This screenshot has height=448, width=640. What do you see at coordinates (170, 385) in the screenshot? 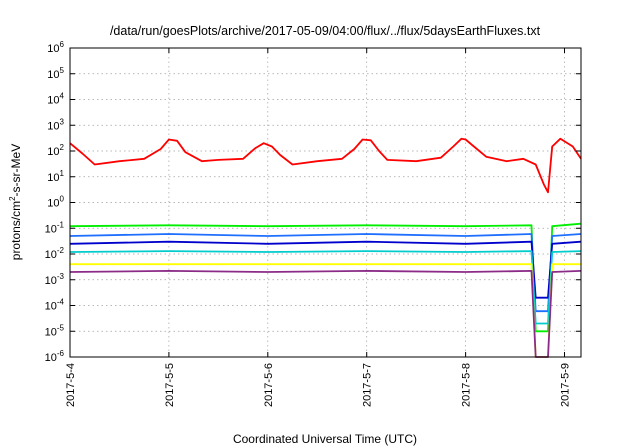
I see `x-tick-label: 2017-5-5` at bounding box center [170, 385].